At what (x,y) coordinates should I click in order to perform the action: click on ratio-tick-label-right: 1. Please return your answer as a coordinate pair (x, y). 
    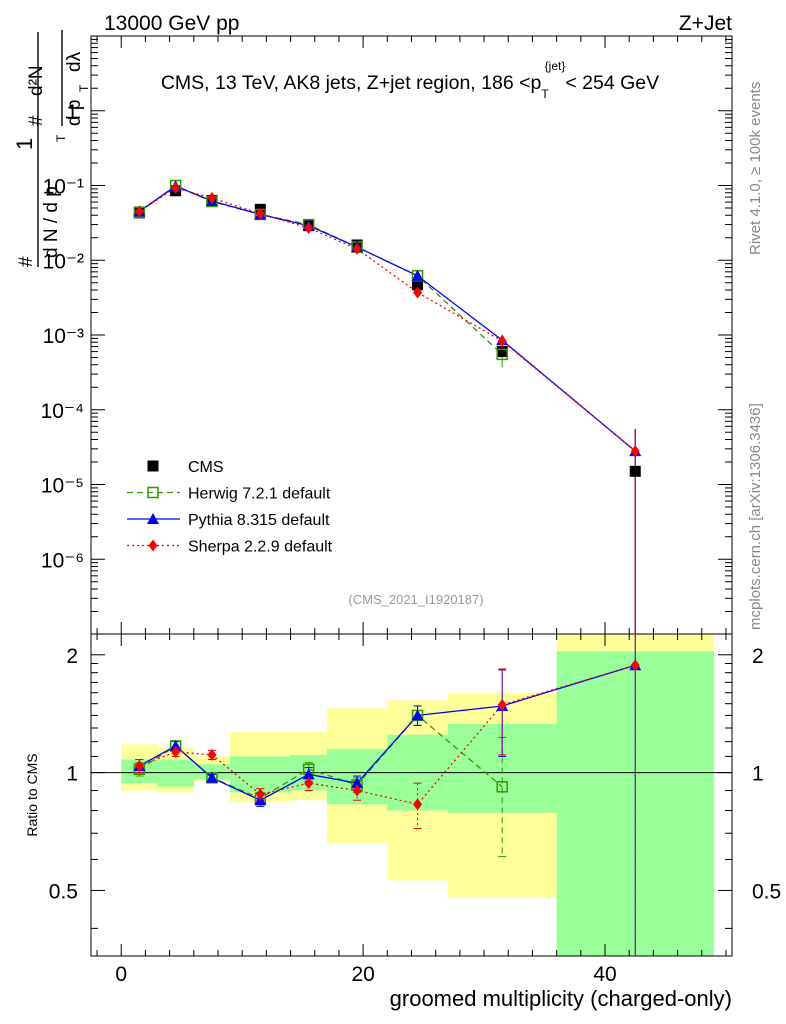
    Looking at the image, I should click on (758, 774).